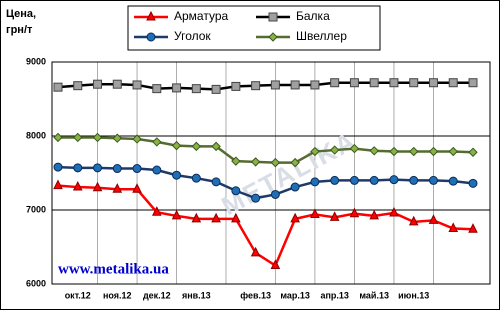 The height and width of the screenshot is (310, 500). Describe the element at coordinates (157, 295) in the screenshot. I see `x-tick-label: дек.12` at that location.